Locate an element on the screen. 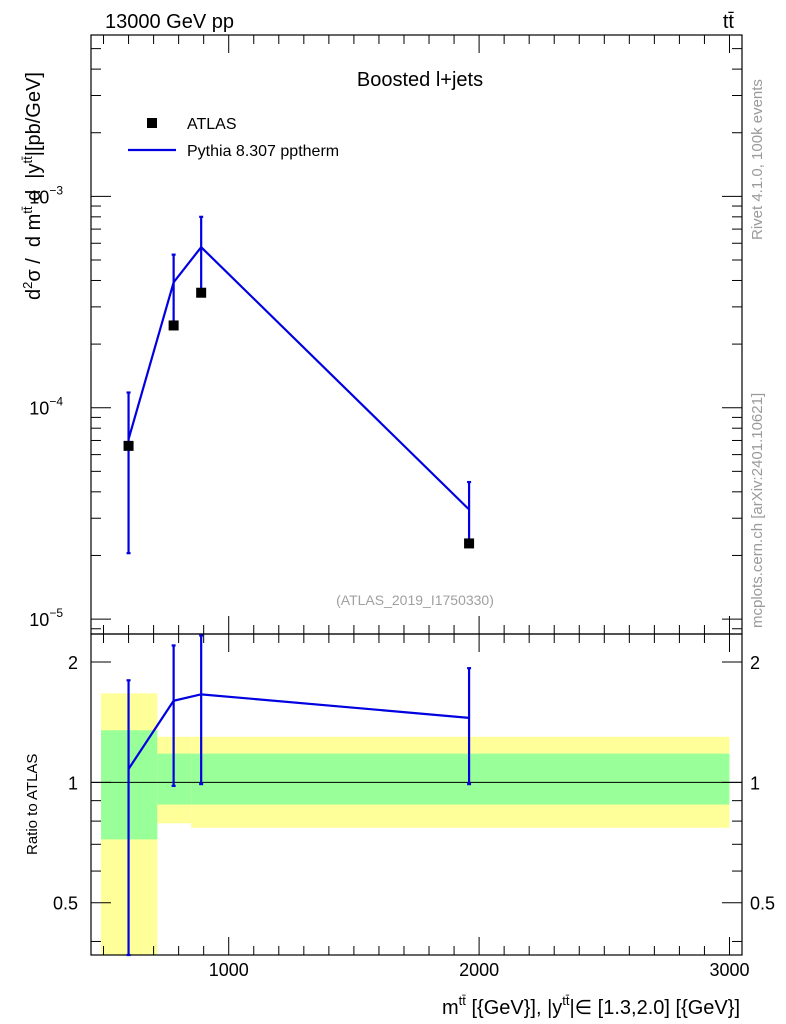 Image resolution: width=786 pixels, height=1024 pixels. ratio-y-tick-label: 1 is located at coordinates (73, 783).